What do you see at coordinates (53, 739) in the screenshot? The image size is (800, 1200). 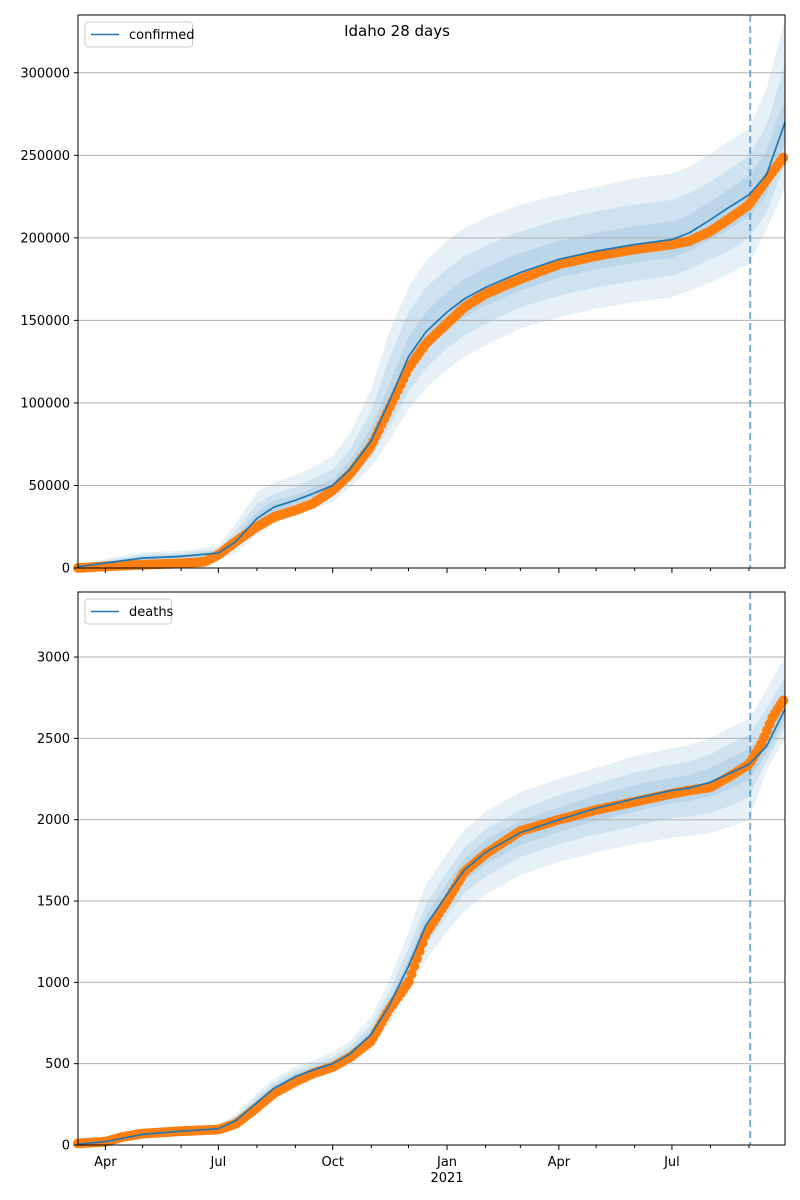 I see `deaths-ytick-label: 2500` at bounding box center [53, 739].